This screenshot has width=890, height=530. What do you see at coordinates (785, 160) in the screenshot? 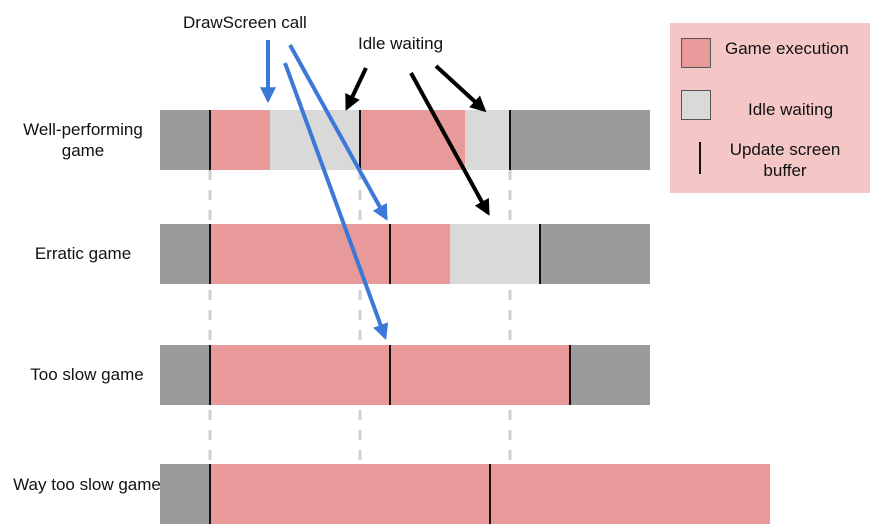
I see `legend-update-label: Update screen buffer` at bounding box center [785, 160].